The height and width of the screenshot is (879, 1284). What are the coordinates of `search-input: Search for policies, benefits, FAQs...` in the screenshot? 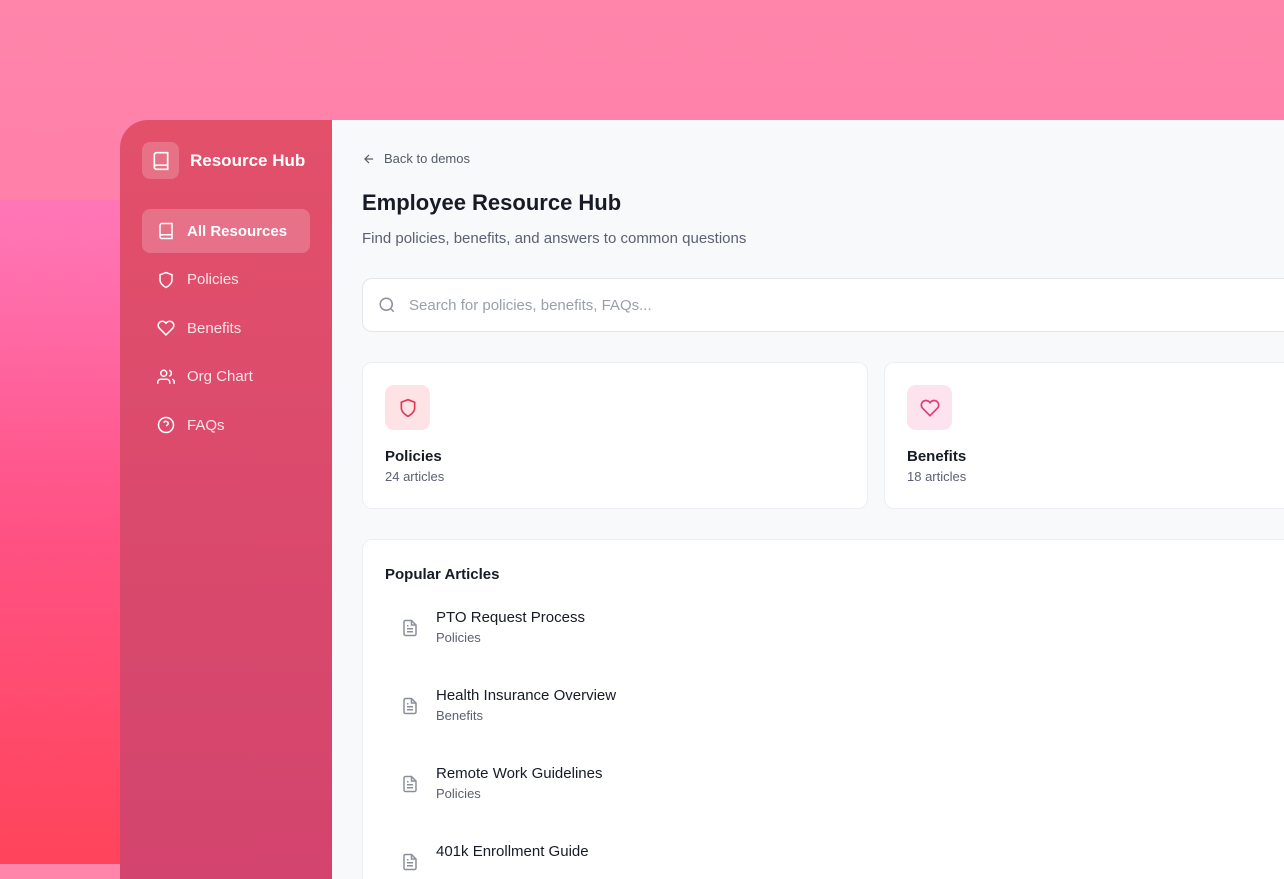 It's located at (823, 305).